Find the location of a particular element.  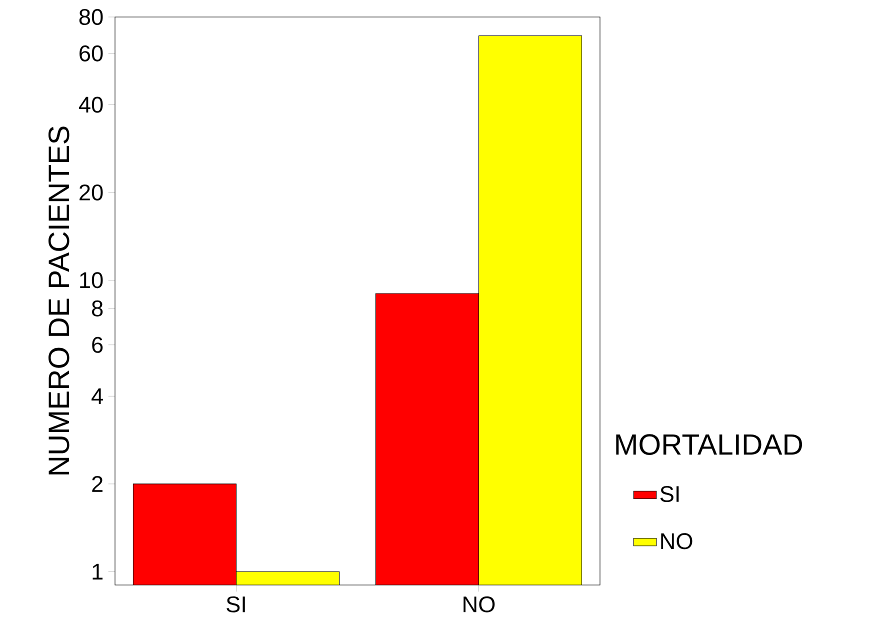

y-tick-label: 80 is located at coordinates (91, 17).